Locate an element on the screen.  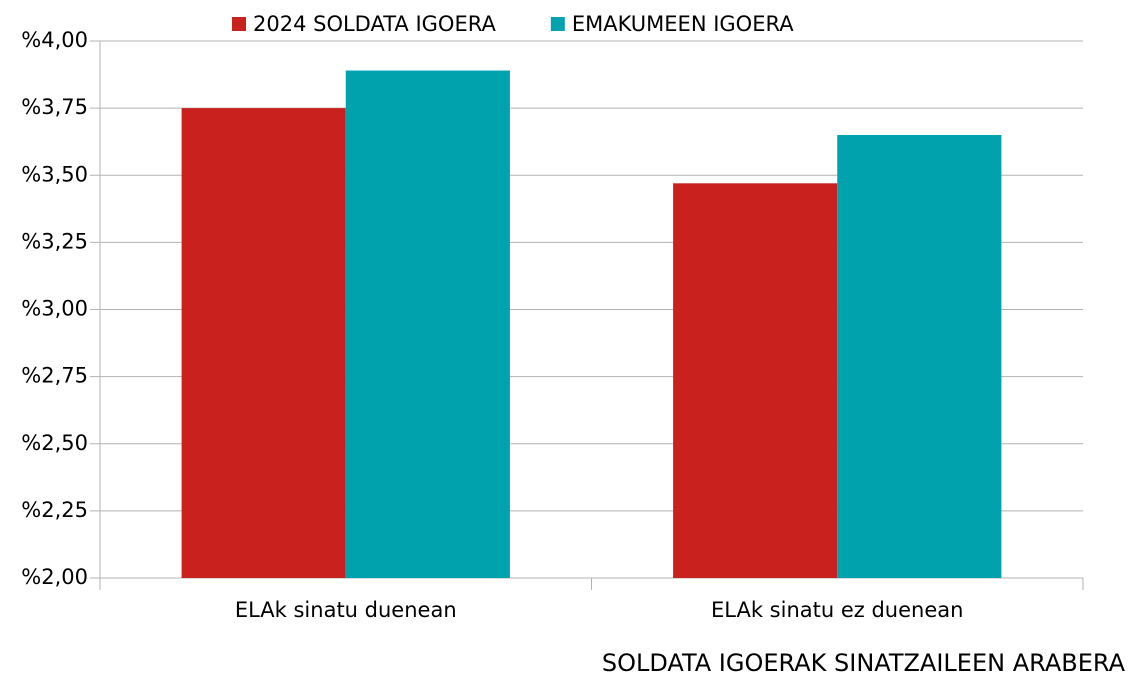
y-tick-label: %3,75 is located at coordinates (54, 107).